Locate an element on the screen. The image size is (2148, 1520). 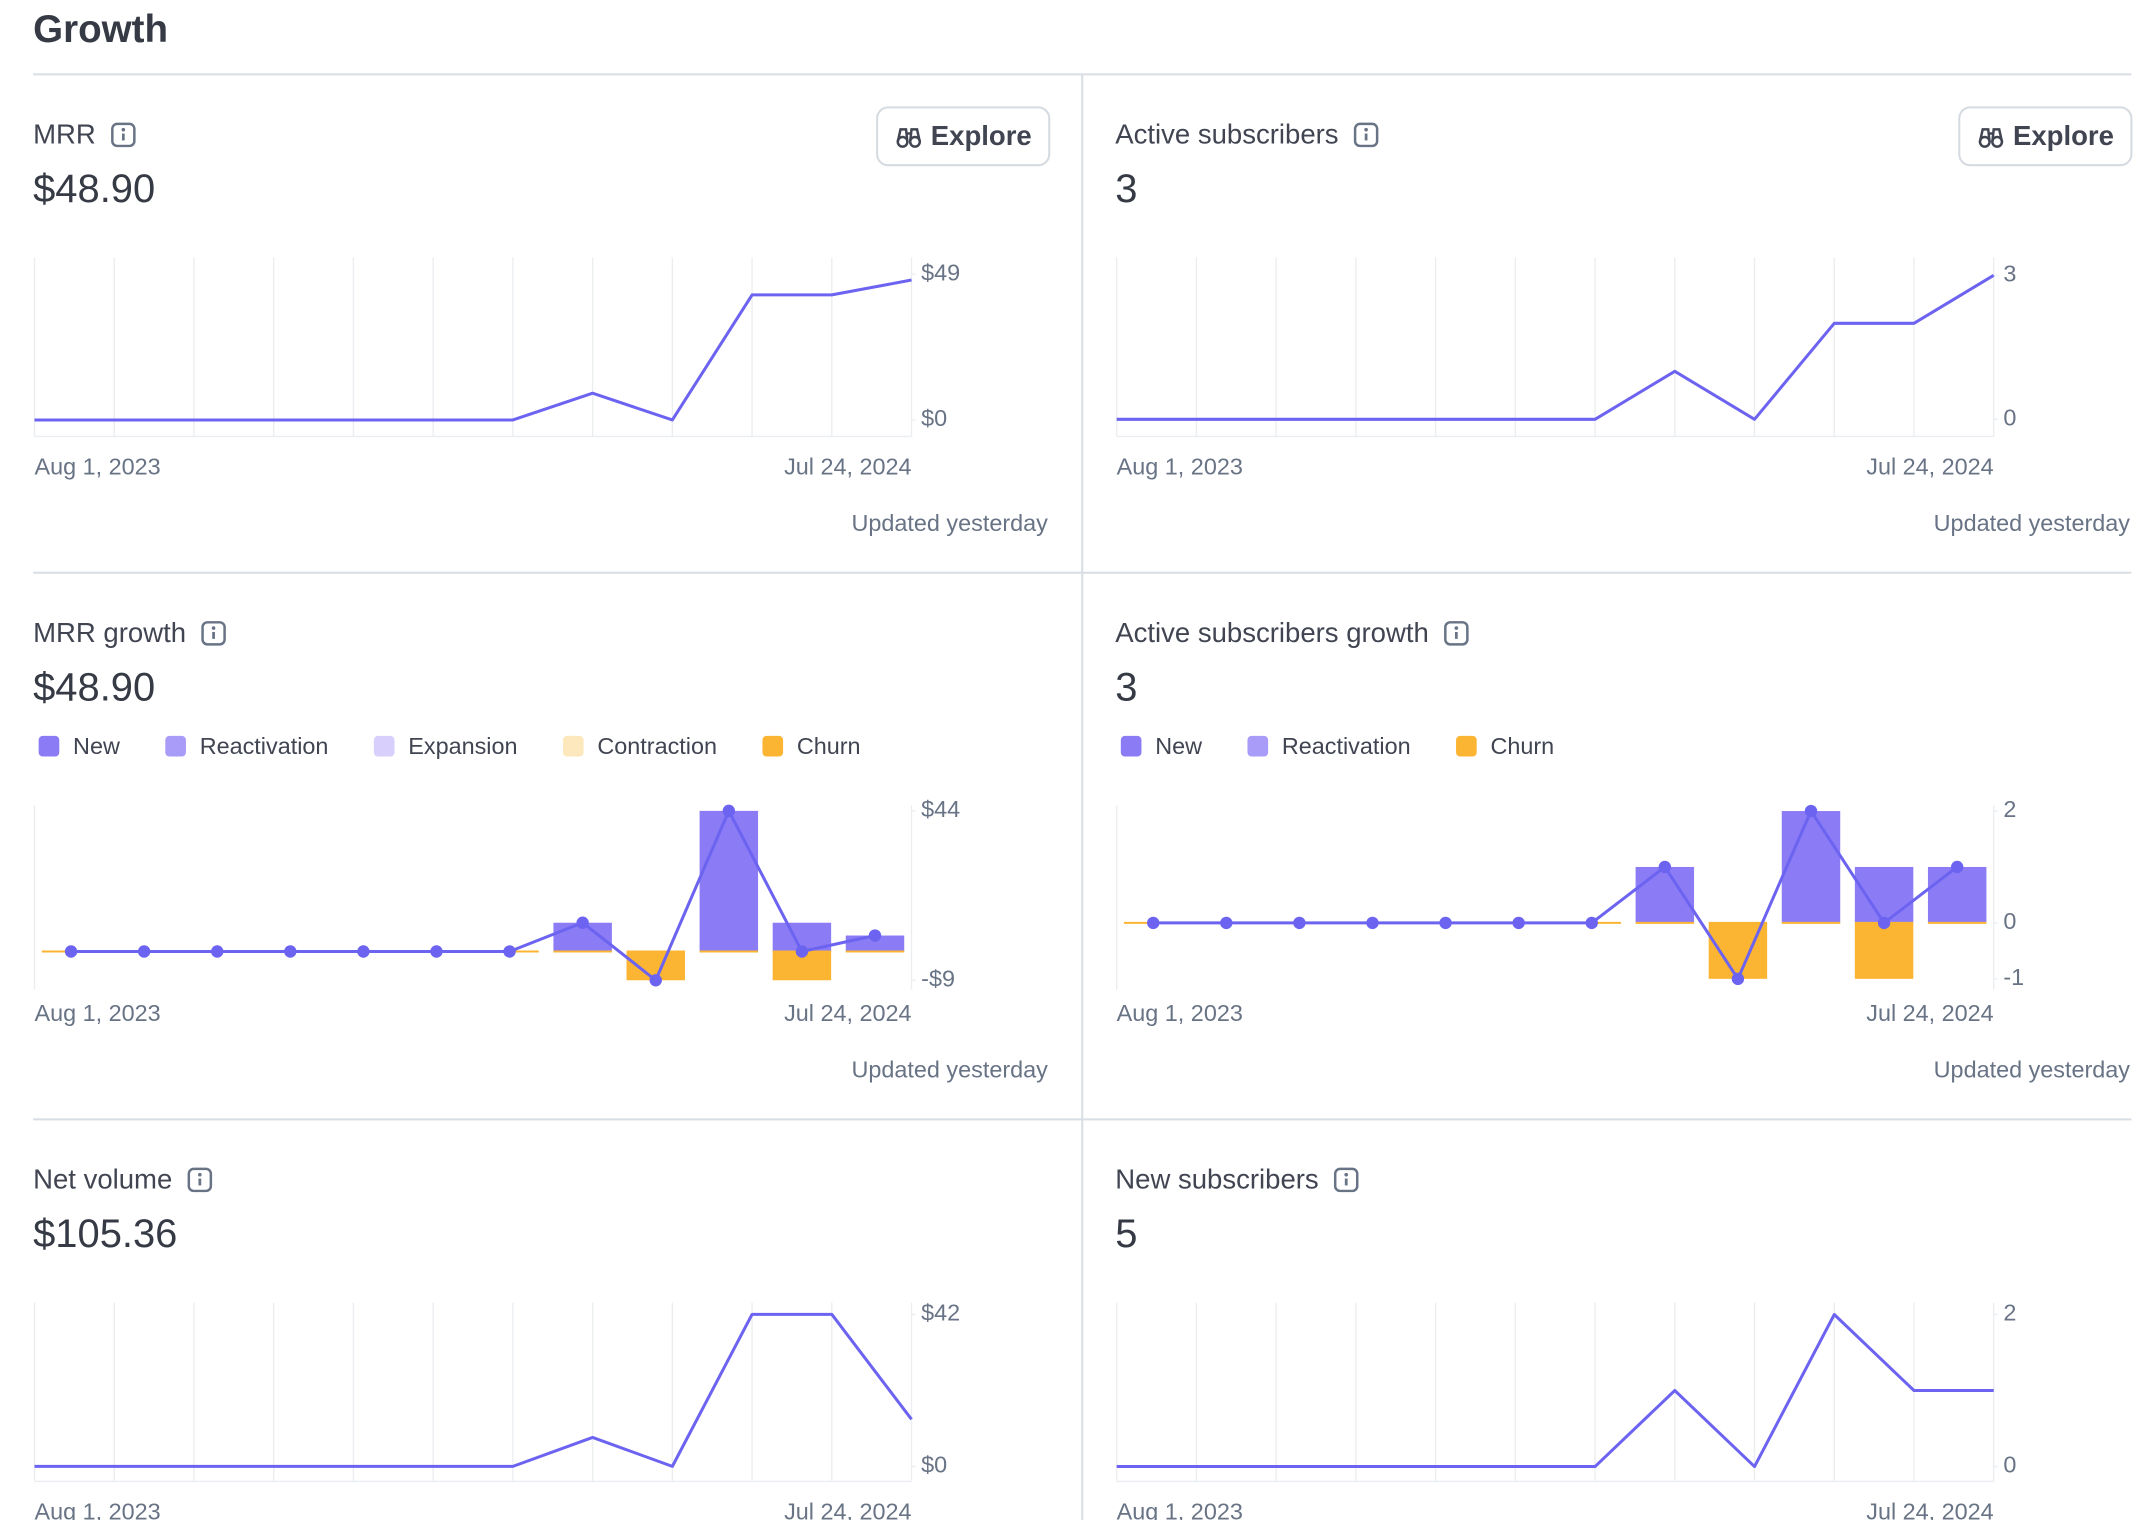
y-tick-label: -1 is located at coordinates (2013, 977).